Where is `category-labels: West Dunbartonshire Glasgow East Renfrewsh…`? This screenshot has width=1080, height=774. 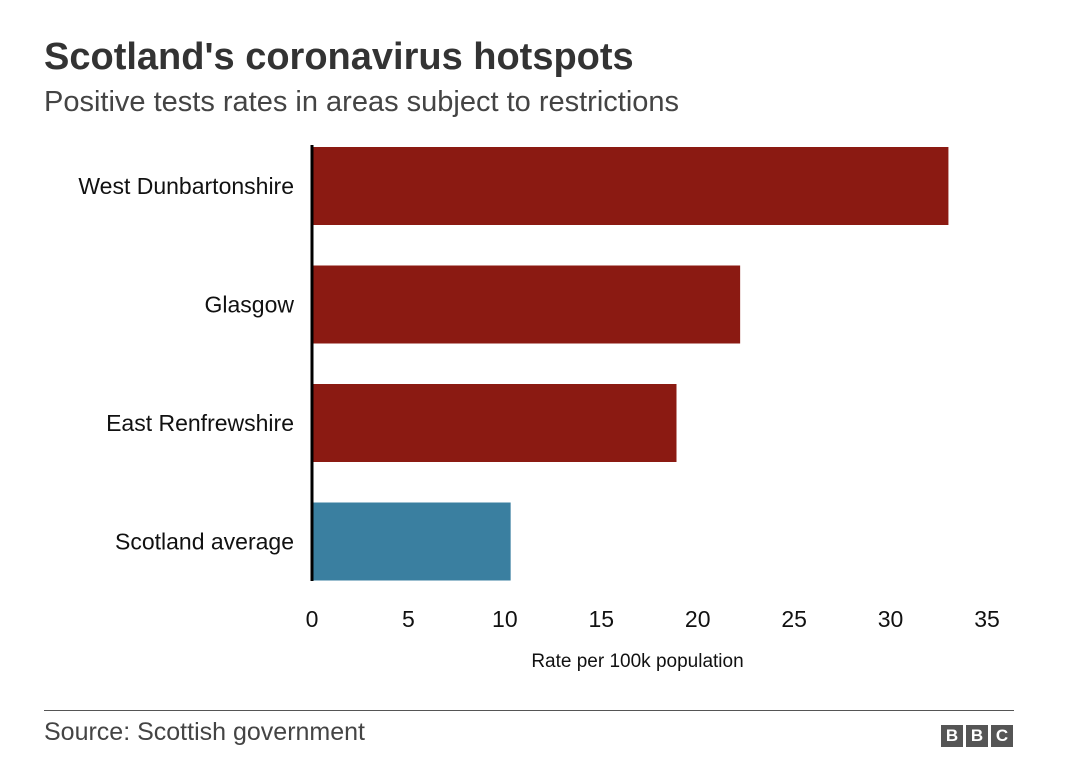
category-labels: West Dunbartonshire Glasgow East Renfrewsh… is located at coordinates (186, 364).